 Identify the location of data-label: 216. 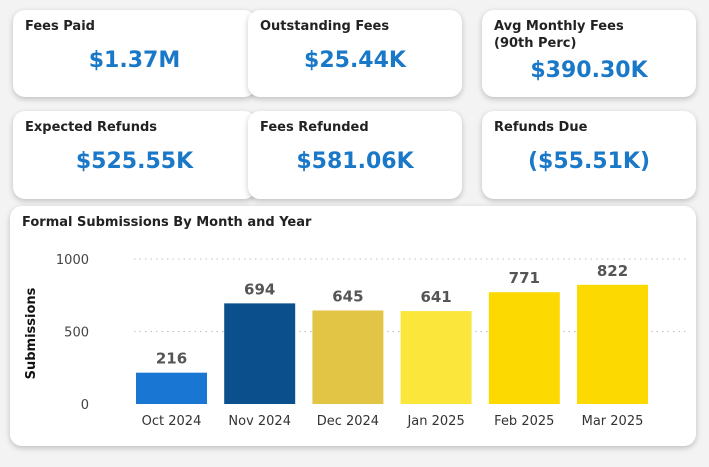
(171, 359).